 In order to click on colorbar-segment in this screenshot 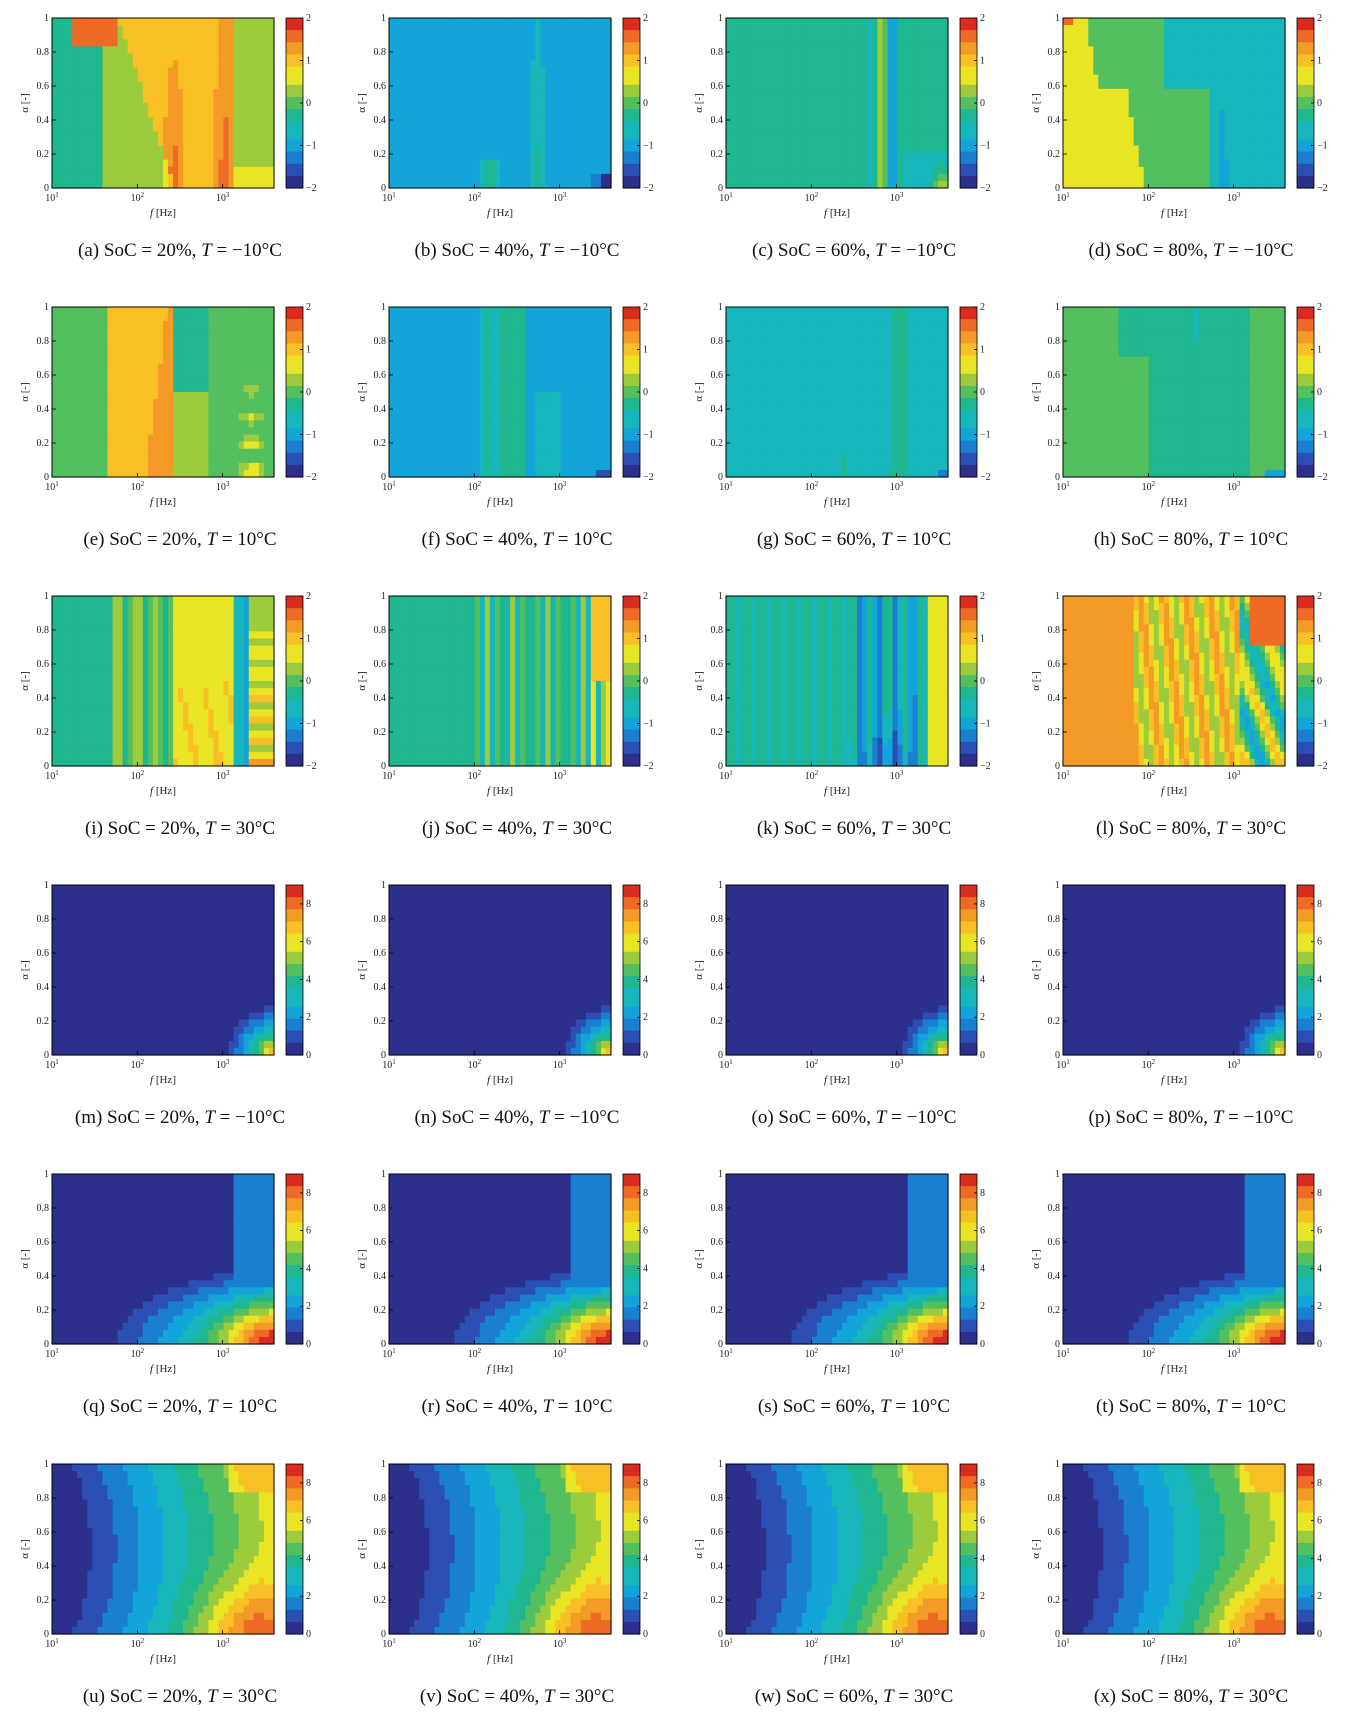, I will do `click(294, 130)`.